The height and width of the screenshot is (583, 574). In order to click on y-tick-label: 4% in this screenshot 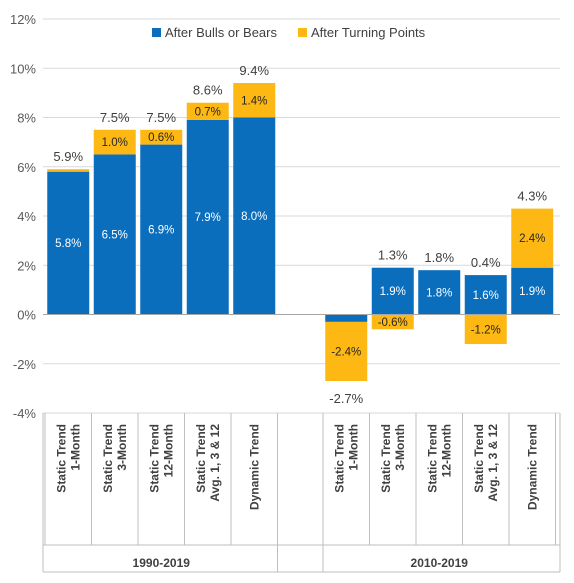, I will do `click(26, 216)`.